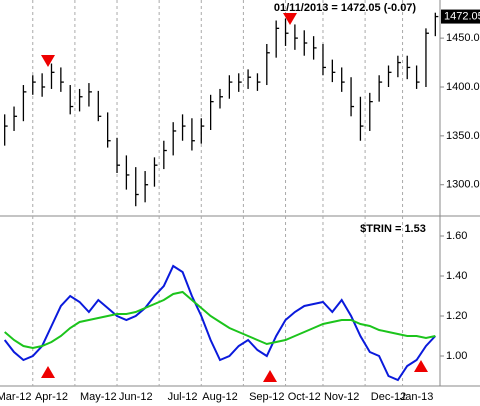 Image resolution: width=480 pixels, height=406 pixels. I want to click on x-tick-label: Oct-12, so click(304, 397).